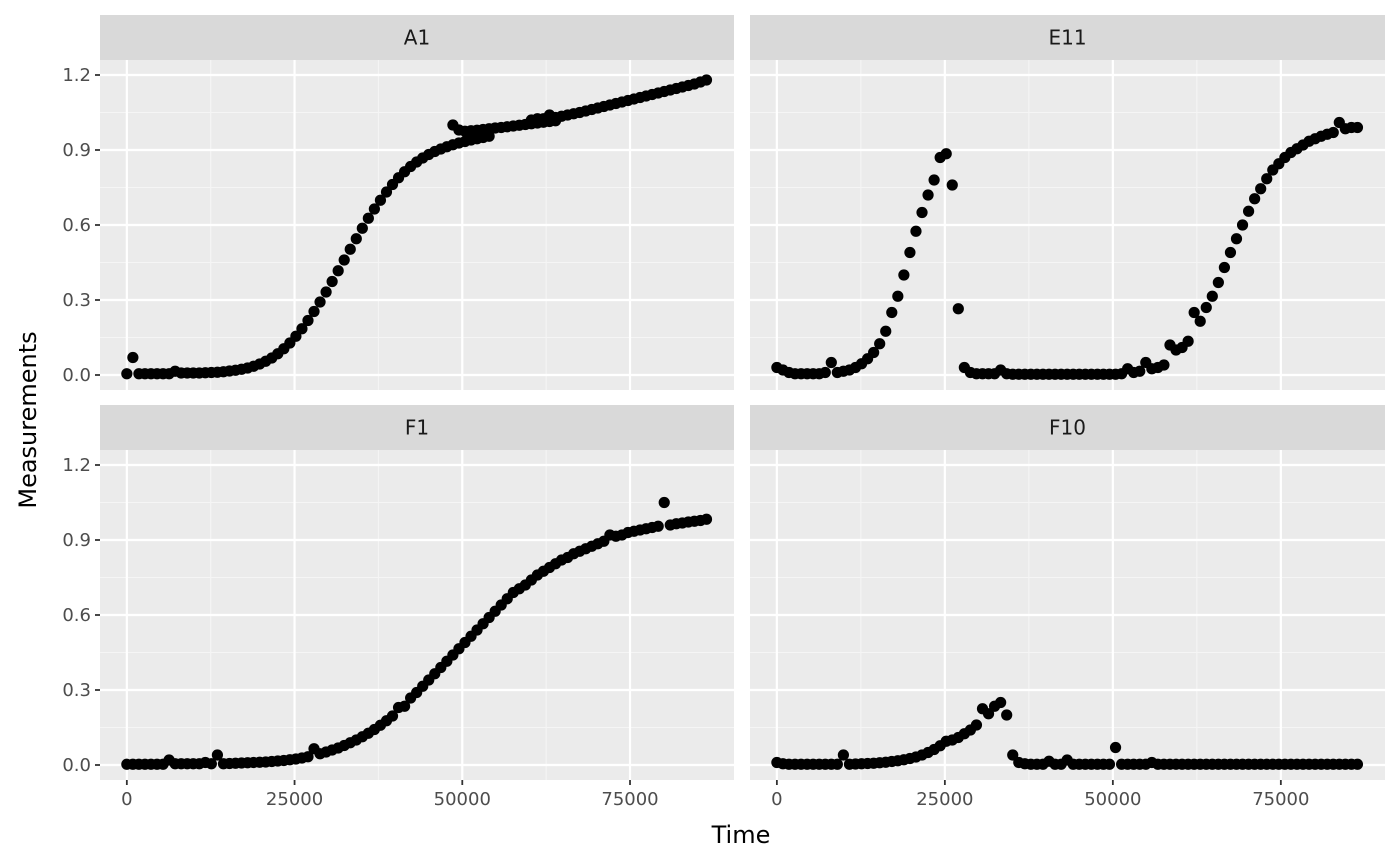 Image resolution: width=1400 pixels, height=865 pixels. I want to click on panel-a1-strip-label: A1, so click(417, 38).